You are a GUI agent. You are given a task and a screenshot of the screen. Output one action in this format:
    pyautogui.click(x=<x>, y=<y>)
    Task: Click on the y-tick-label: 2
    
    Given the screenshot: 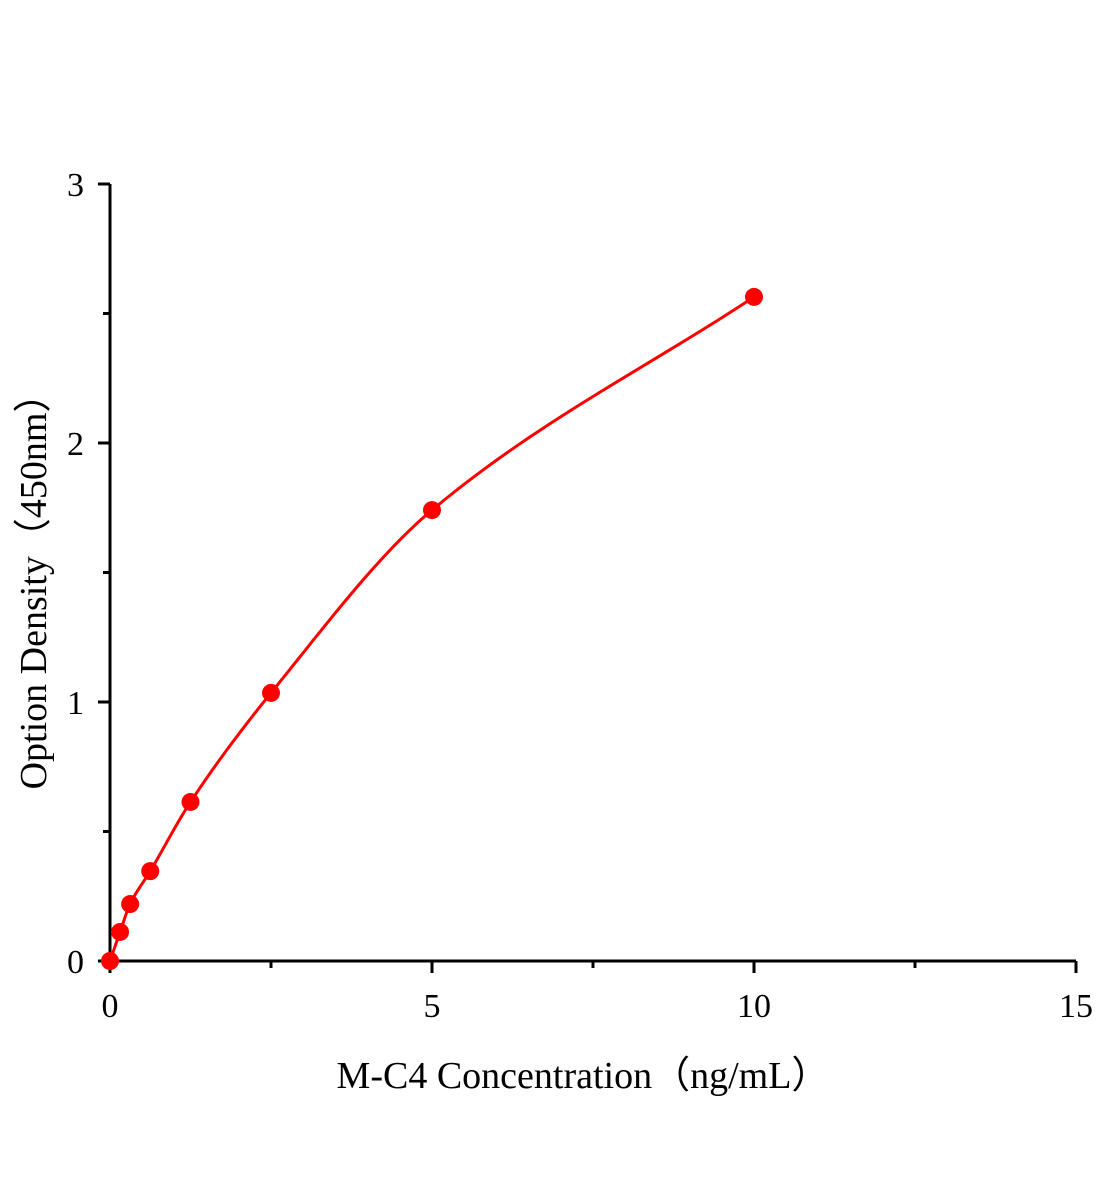 What is the action you would take?
    pyautogui.click(x=75, y=444)
    